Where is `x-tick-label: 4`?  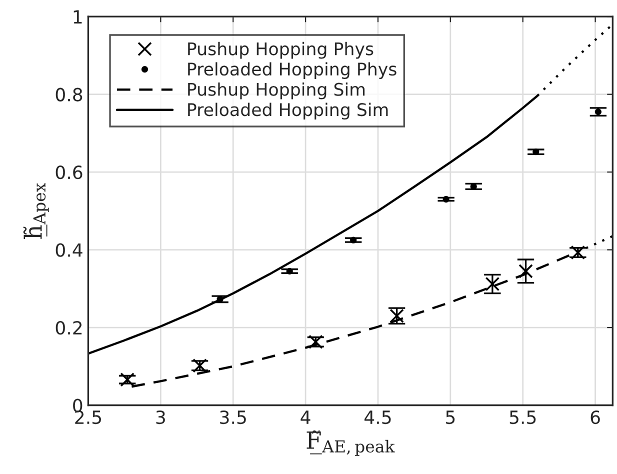 x-tick-label: 4 is located at coordinates (305, 417).